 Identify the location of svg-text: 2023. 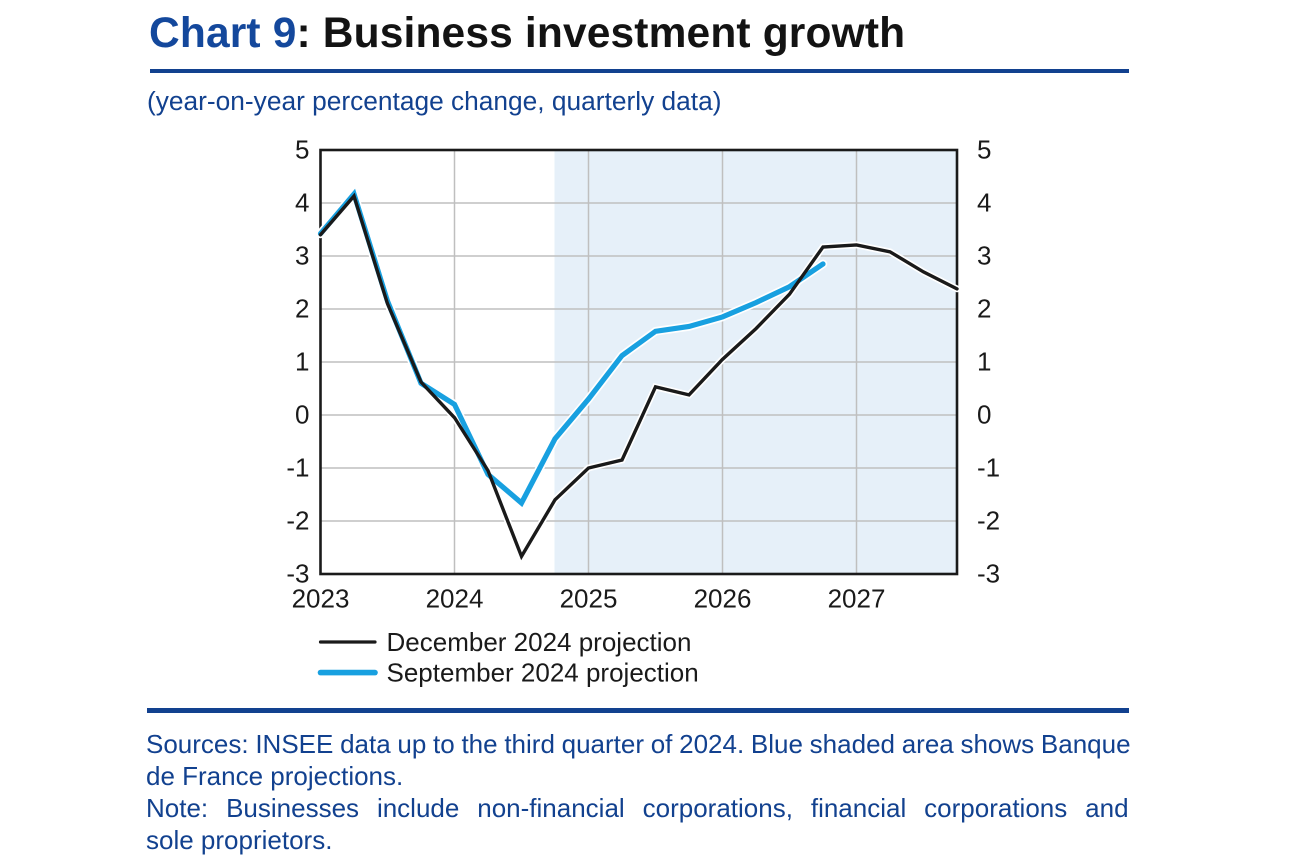
(321, 599).